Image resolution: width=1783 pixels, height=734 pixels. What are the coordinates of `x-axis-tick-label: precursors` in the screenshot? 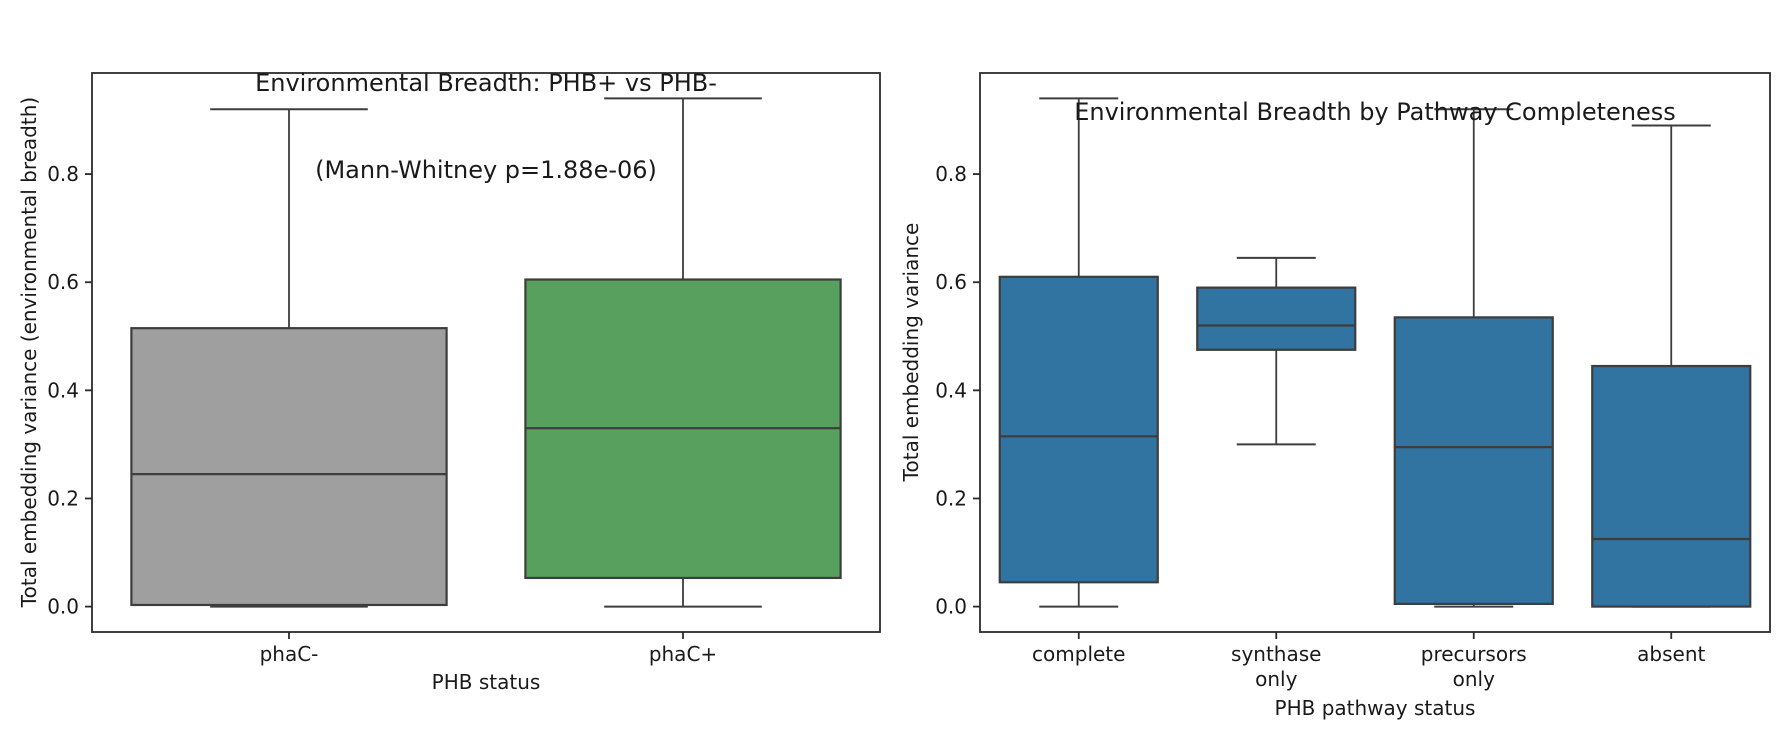 It's located at (1474, 654).